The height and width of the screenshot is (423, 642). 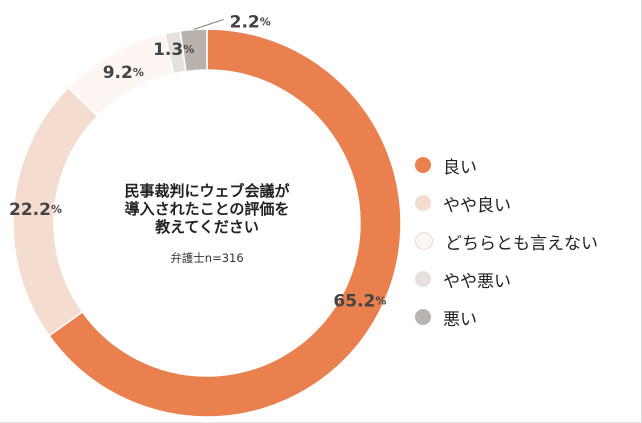 What do you see at coordinates (208, 24) in the screenshot?
I see `leader-line` at bounding box center [208, 24].